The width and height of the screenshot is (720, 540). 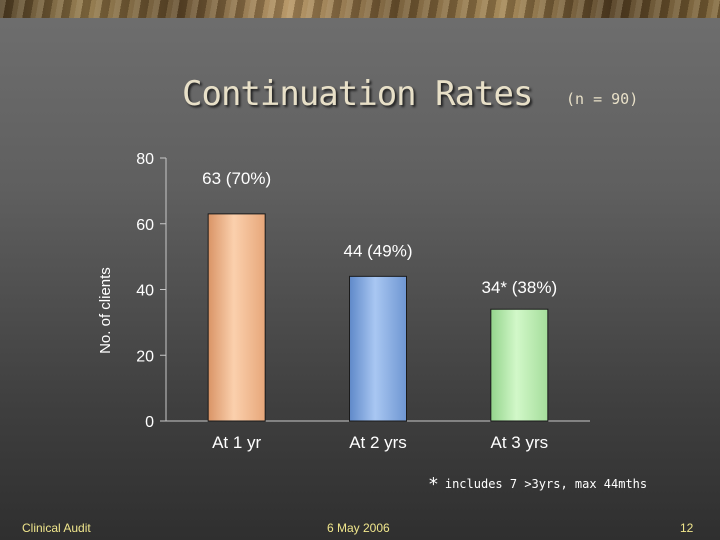 I want to click on slide-title: Continuation Rates, so click(x=357, y=94).